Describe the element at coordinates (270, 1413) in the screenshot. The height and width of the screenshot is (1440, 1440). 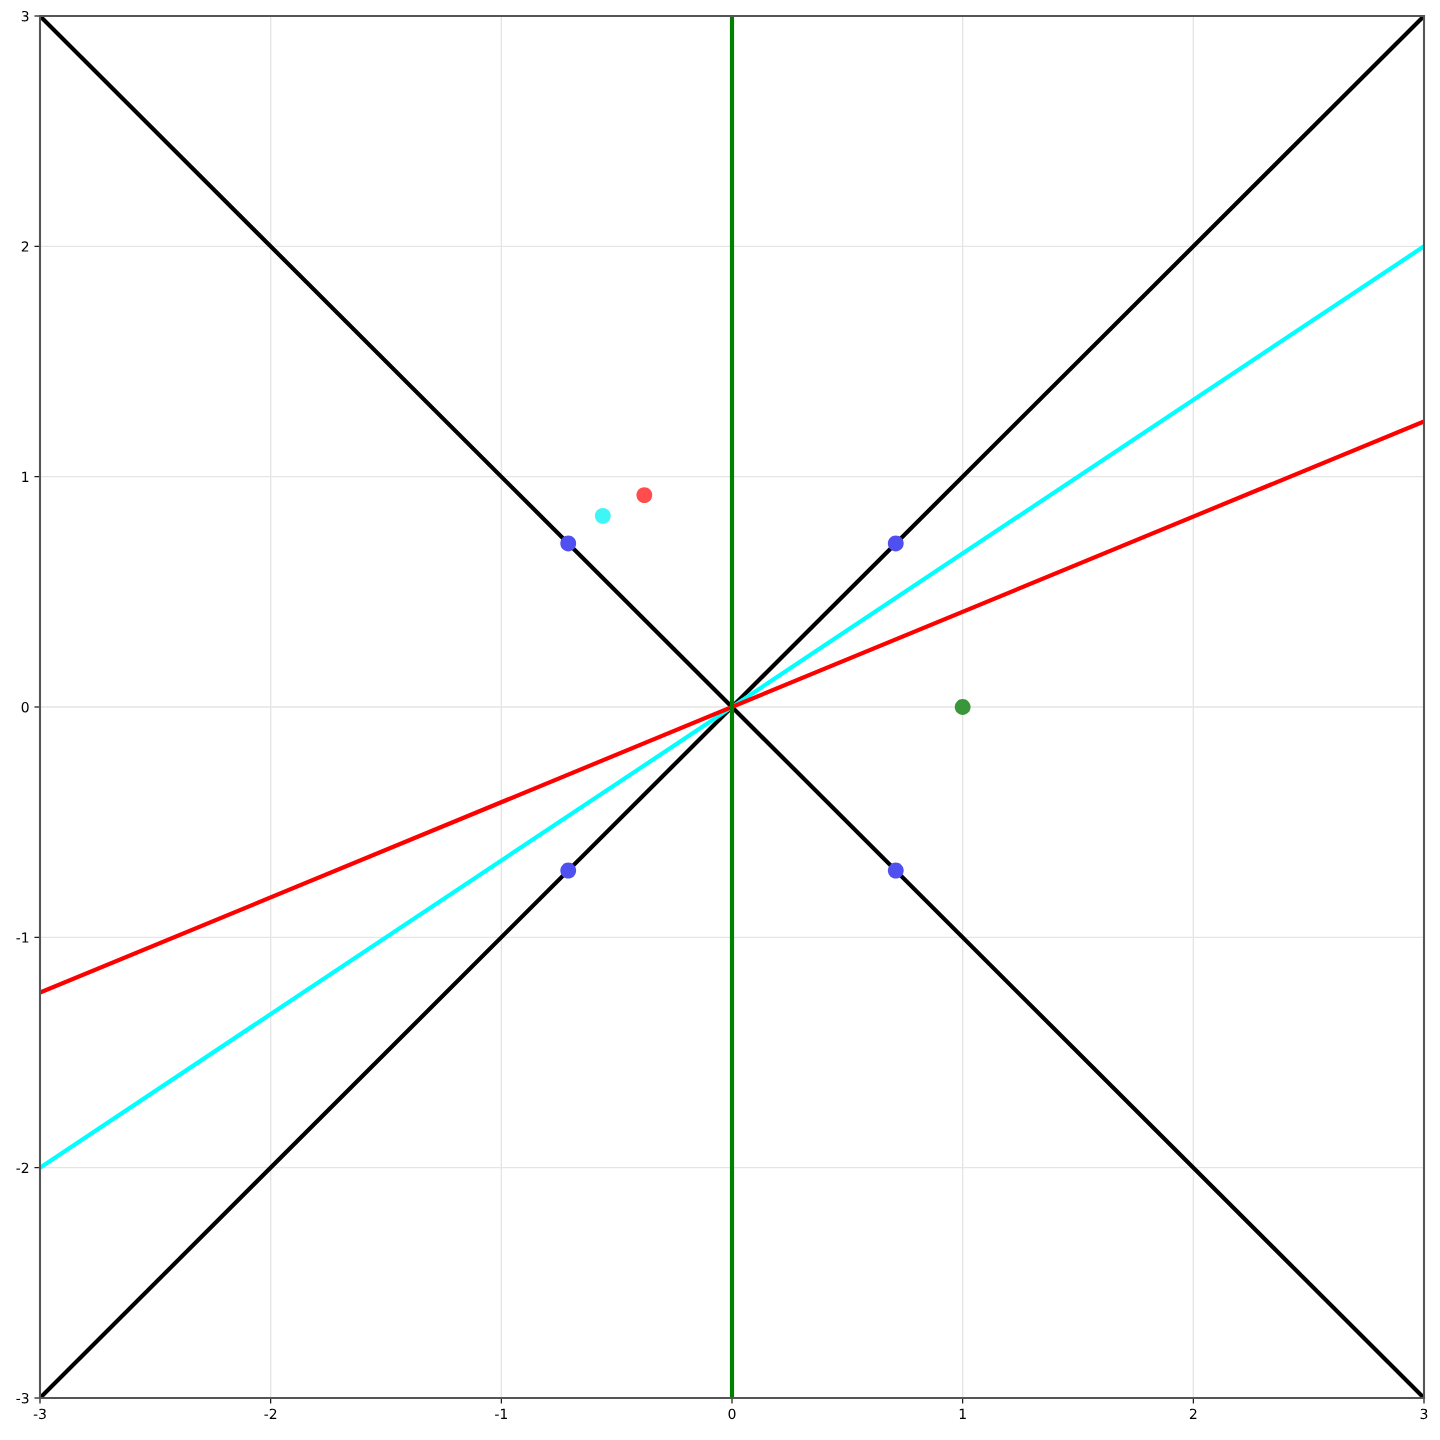
I see `x-tick-label: -2` at that location.